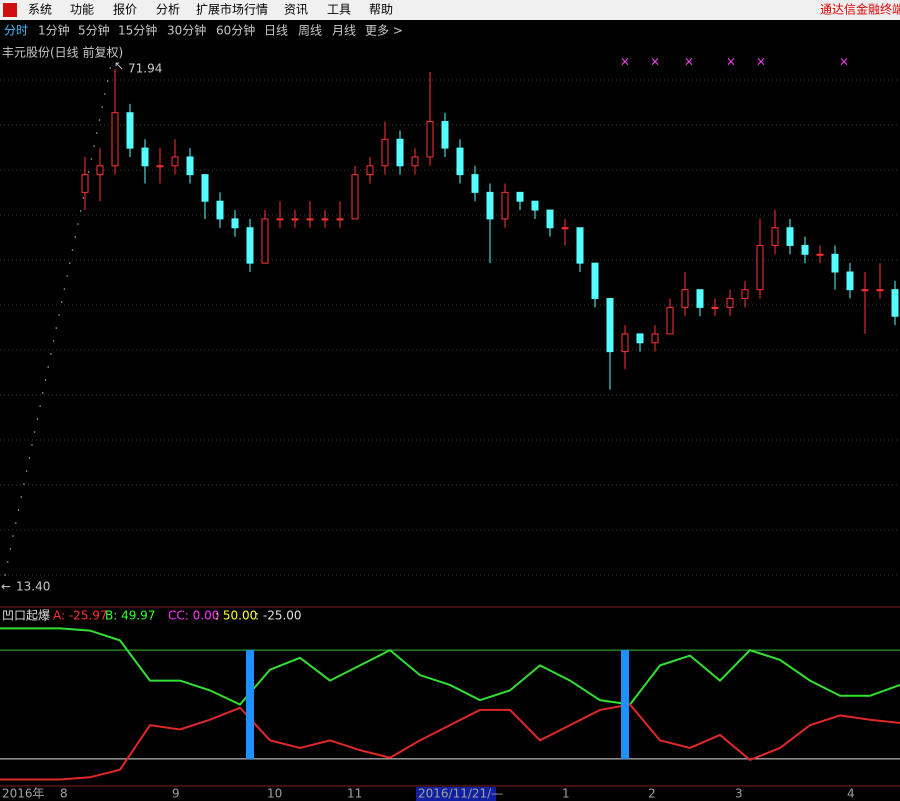  I want to click on menu-item: 资讯, so click(296, 10).